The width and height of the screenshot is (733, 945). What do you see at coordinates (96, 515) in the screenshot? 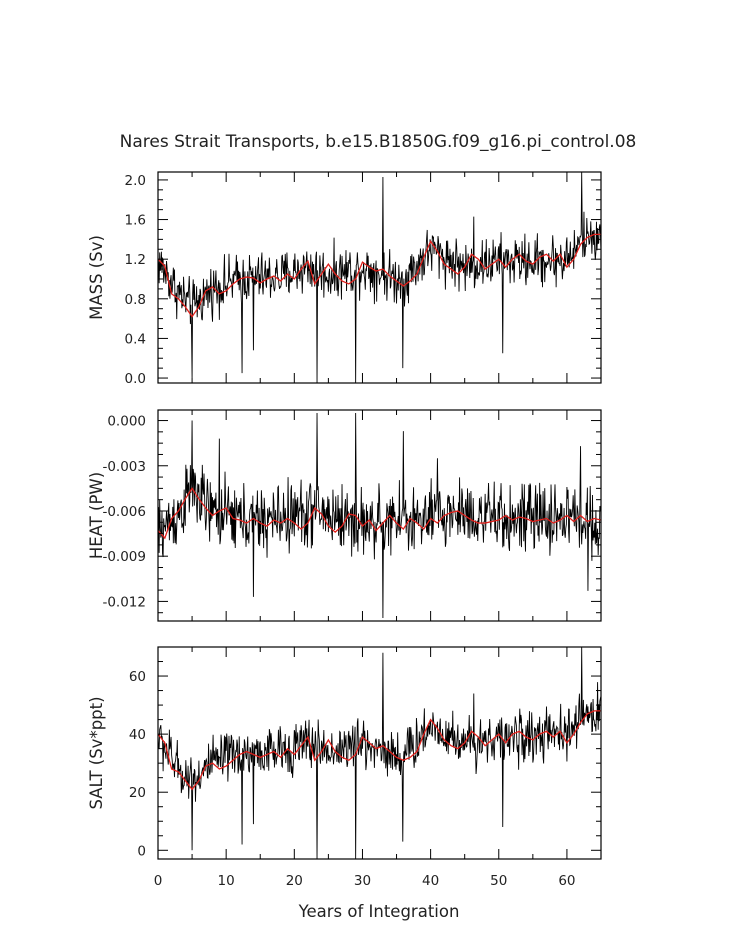
I see `y-axis-title: HEAT (PW)` at bounding box center [96, 515].